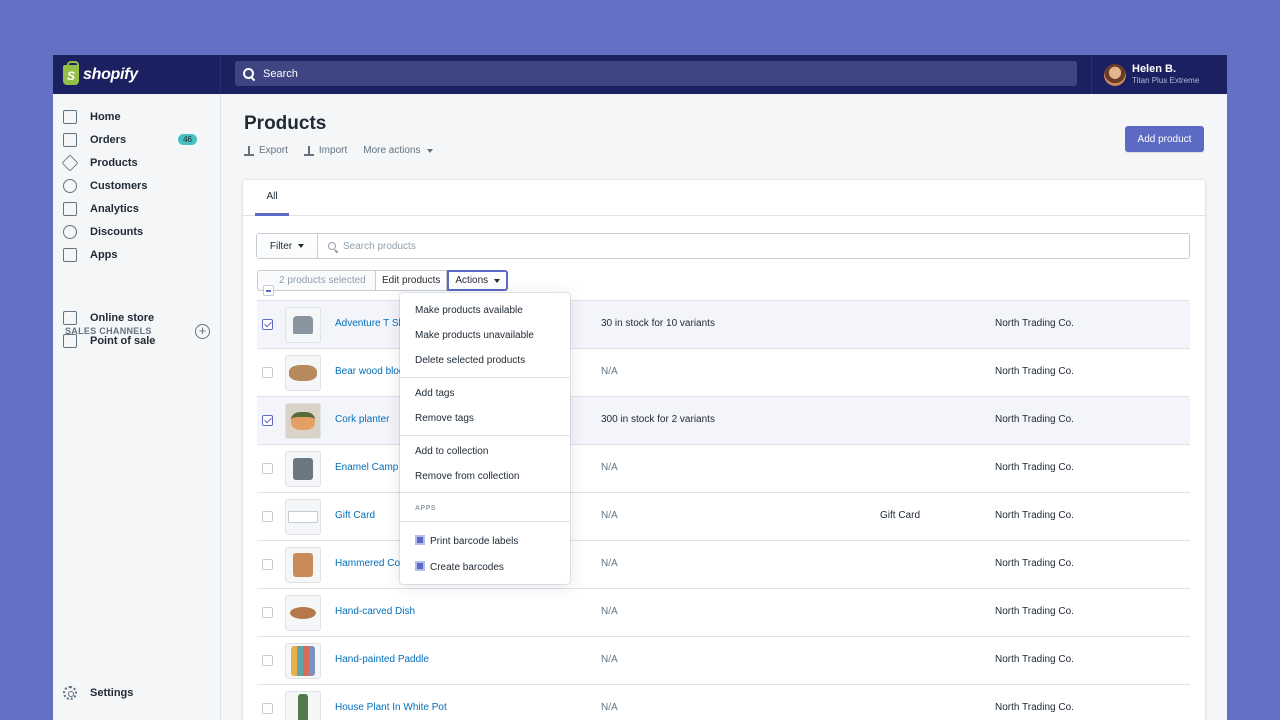 The height and width of the screenshot is (720, 1280). I want to click on page-title: Products, so click(285, 123).